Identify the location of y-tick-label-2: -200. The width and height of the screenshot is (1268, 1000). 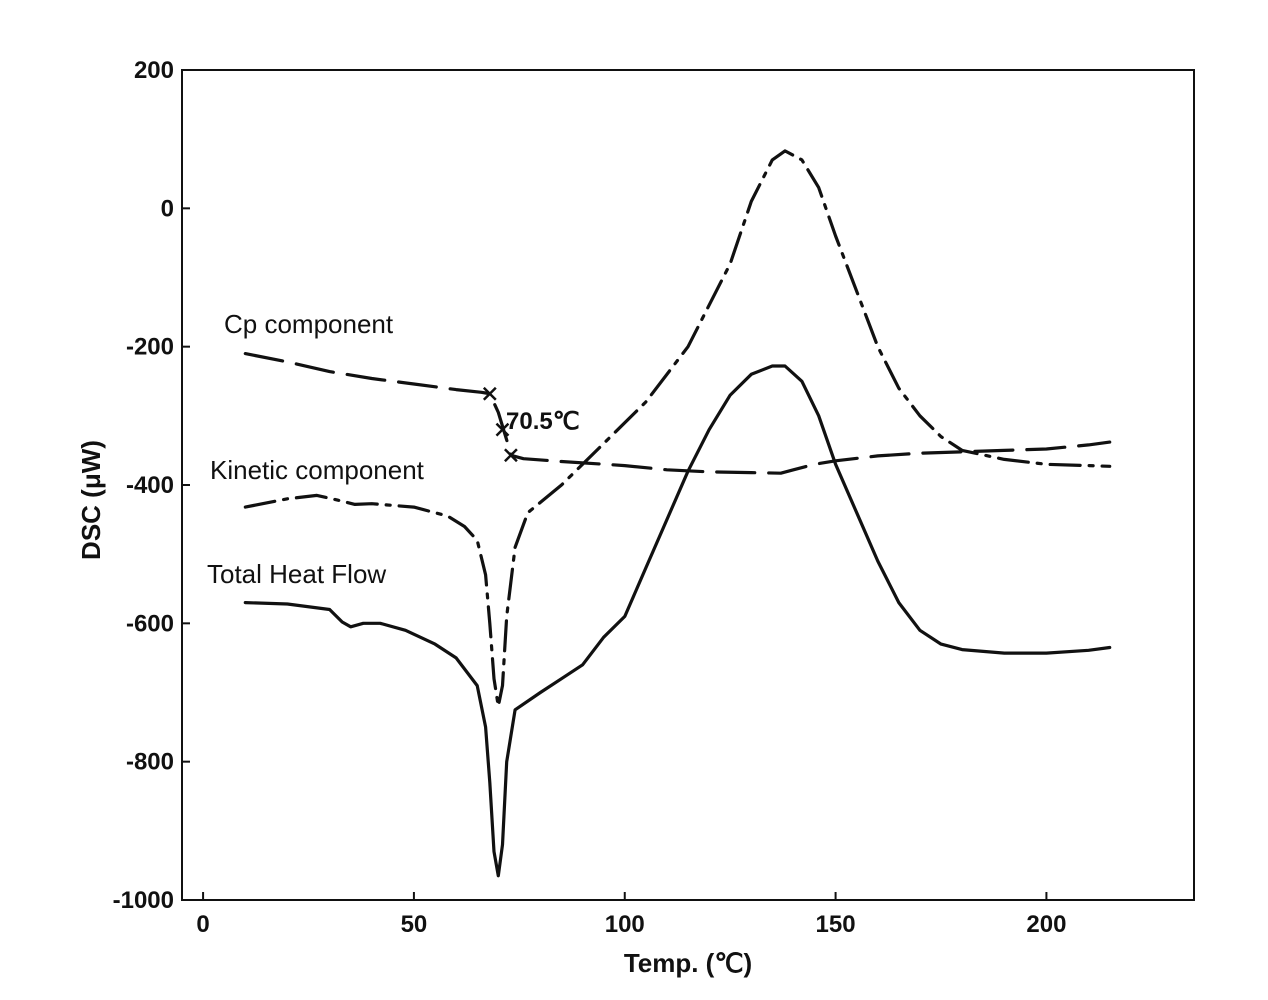
(150, 347).